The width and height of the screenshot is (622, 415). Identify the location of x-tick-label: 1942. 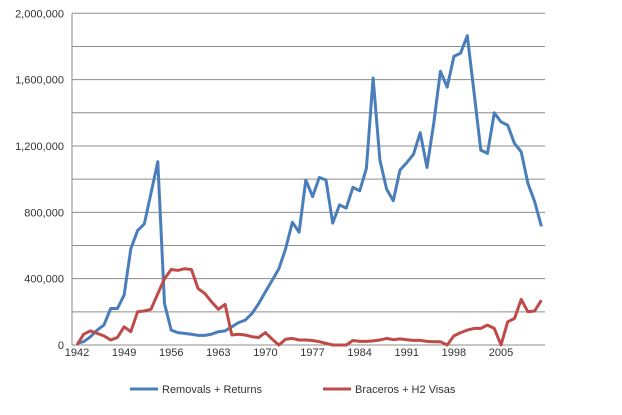
(77, 353).